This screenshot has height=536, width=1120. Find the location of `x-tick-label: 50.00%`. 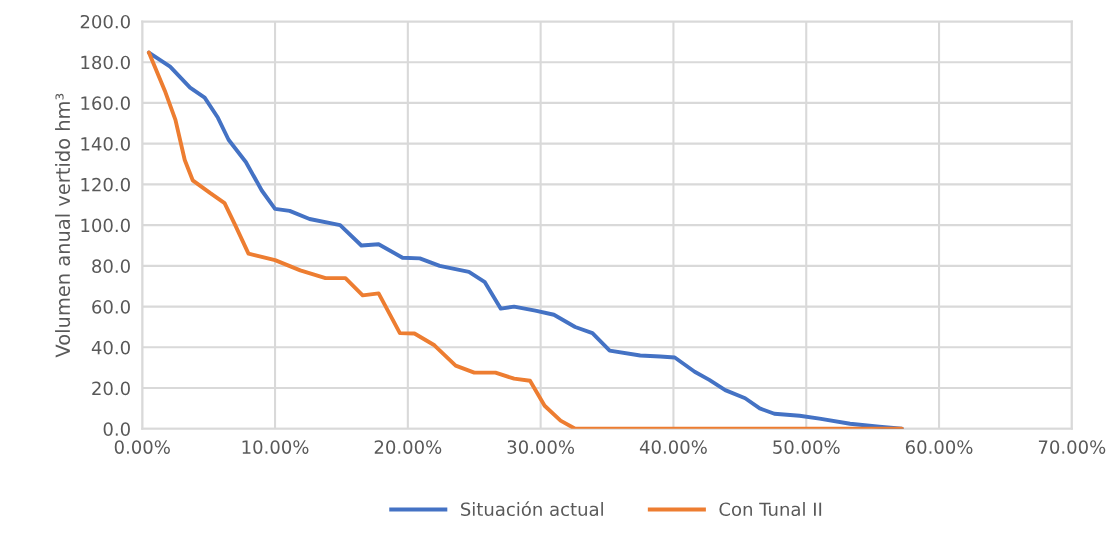

x-tick-label: 50.00% is located at coordinates (806, 447).